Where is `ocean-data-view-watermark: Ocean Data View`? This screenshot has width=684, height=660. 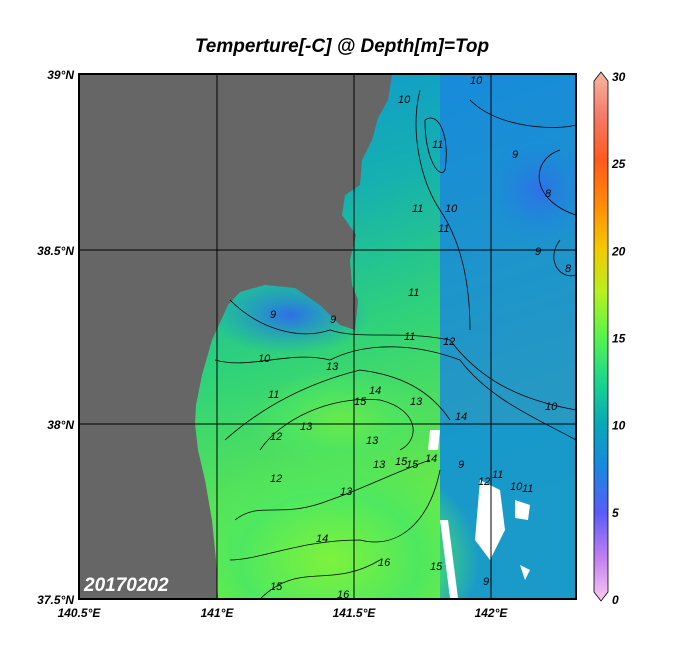 ocean-data-view-watermark: Ocean Data View is located at coordinates (584, 560).